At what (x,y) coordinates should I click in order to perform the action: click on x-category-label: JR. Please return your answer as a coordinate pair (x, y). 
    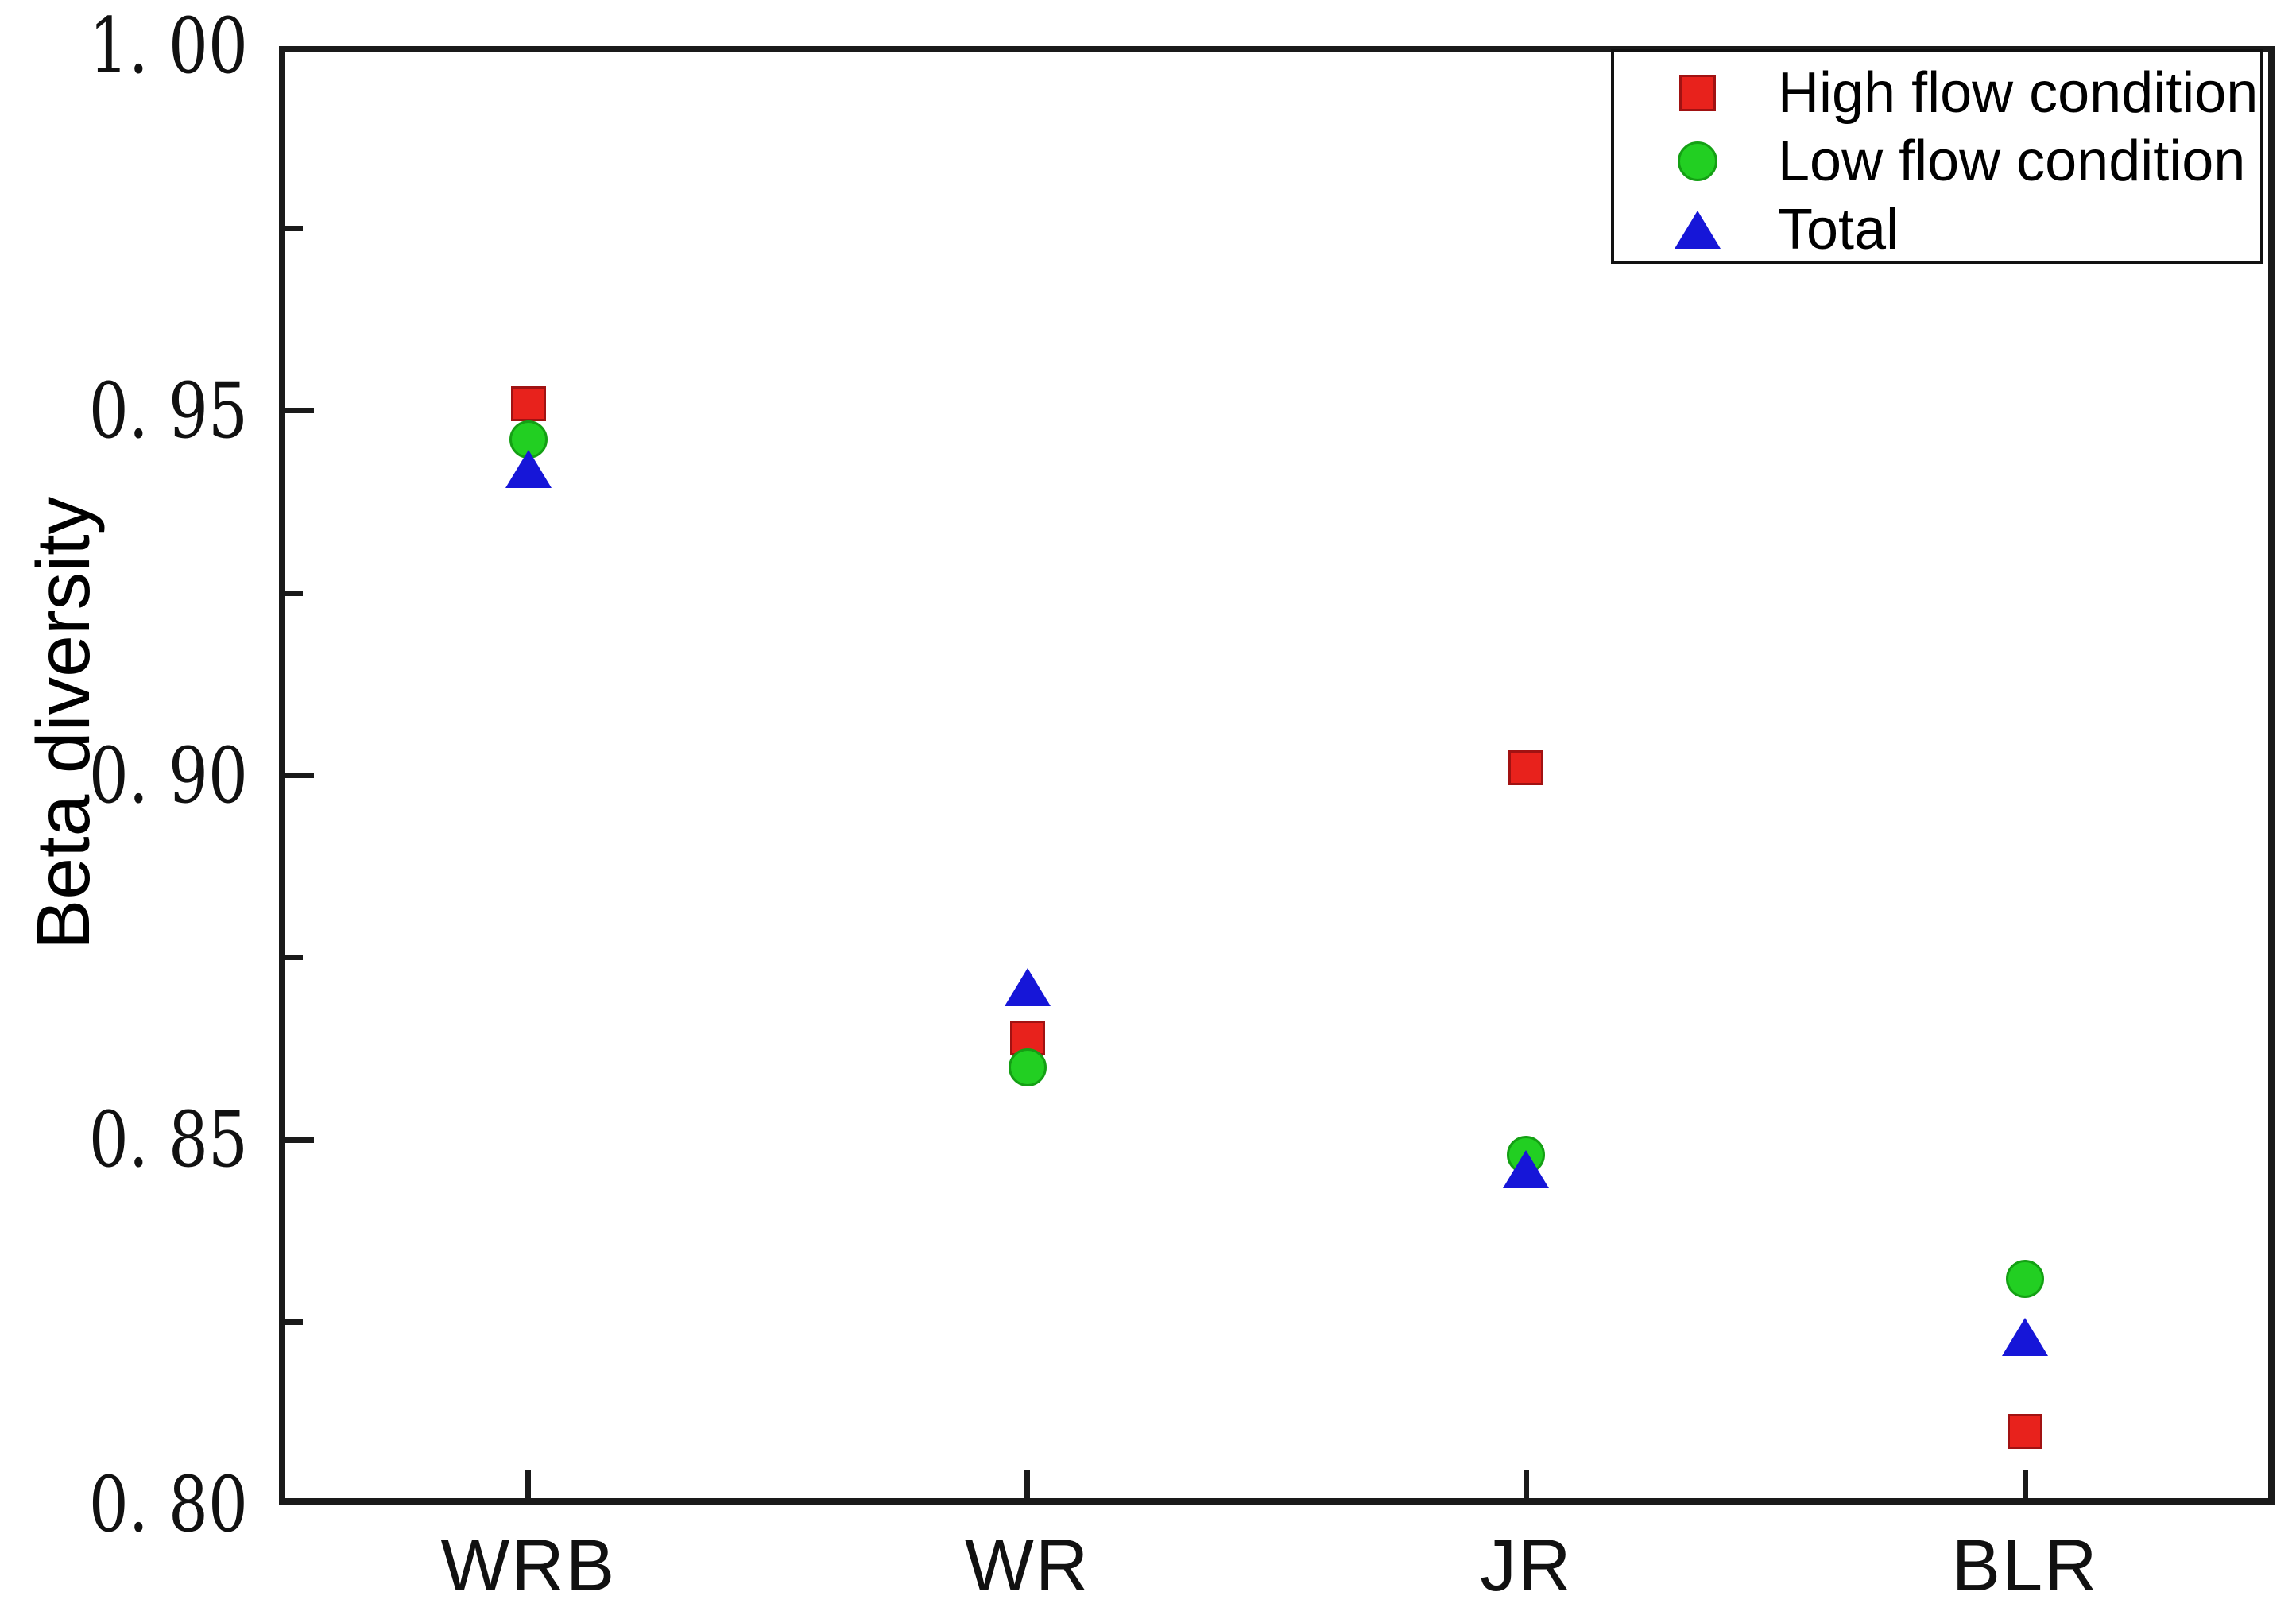
    Looking at the image, I should click on (1526, 1565).